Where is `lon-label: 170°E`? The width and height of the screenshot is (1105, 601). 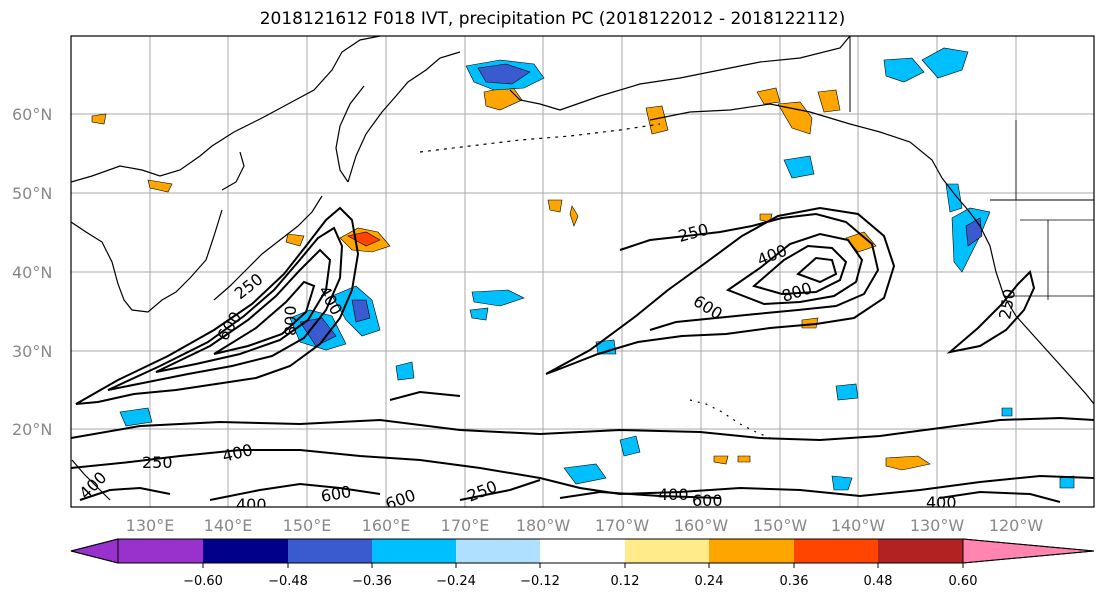 lon-label: 170°E is located at coordinates (465, 525).